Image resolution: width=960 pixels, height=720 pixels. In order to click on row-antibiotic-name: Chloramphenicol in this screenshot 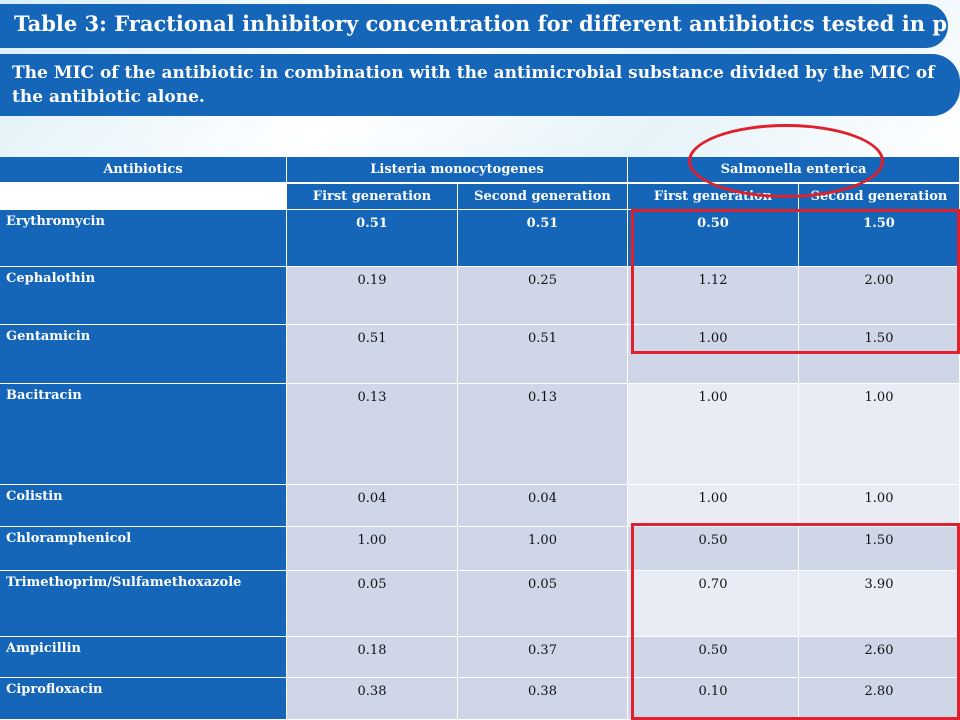, I will do `click(143, 549)`.